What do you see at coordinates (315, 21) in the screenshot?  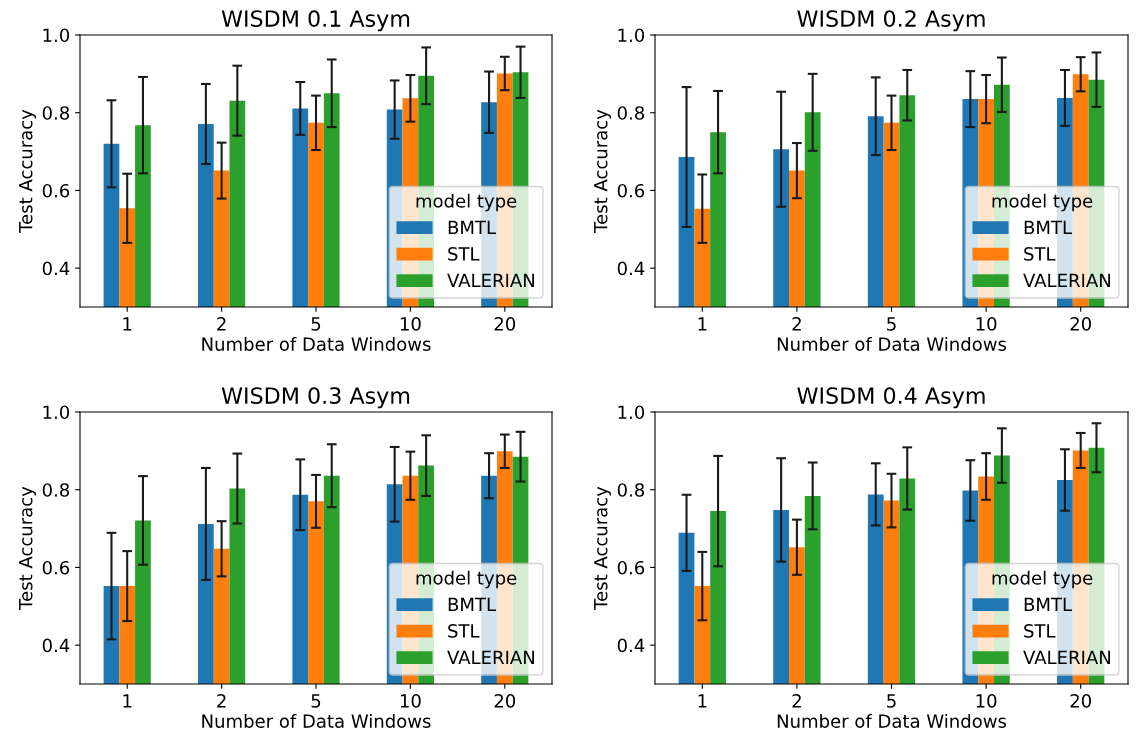 I see `chart-title: WISDM 0.1 Asym` at bounding box center [315, 21].